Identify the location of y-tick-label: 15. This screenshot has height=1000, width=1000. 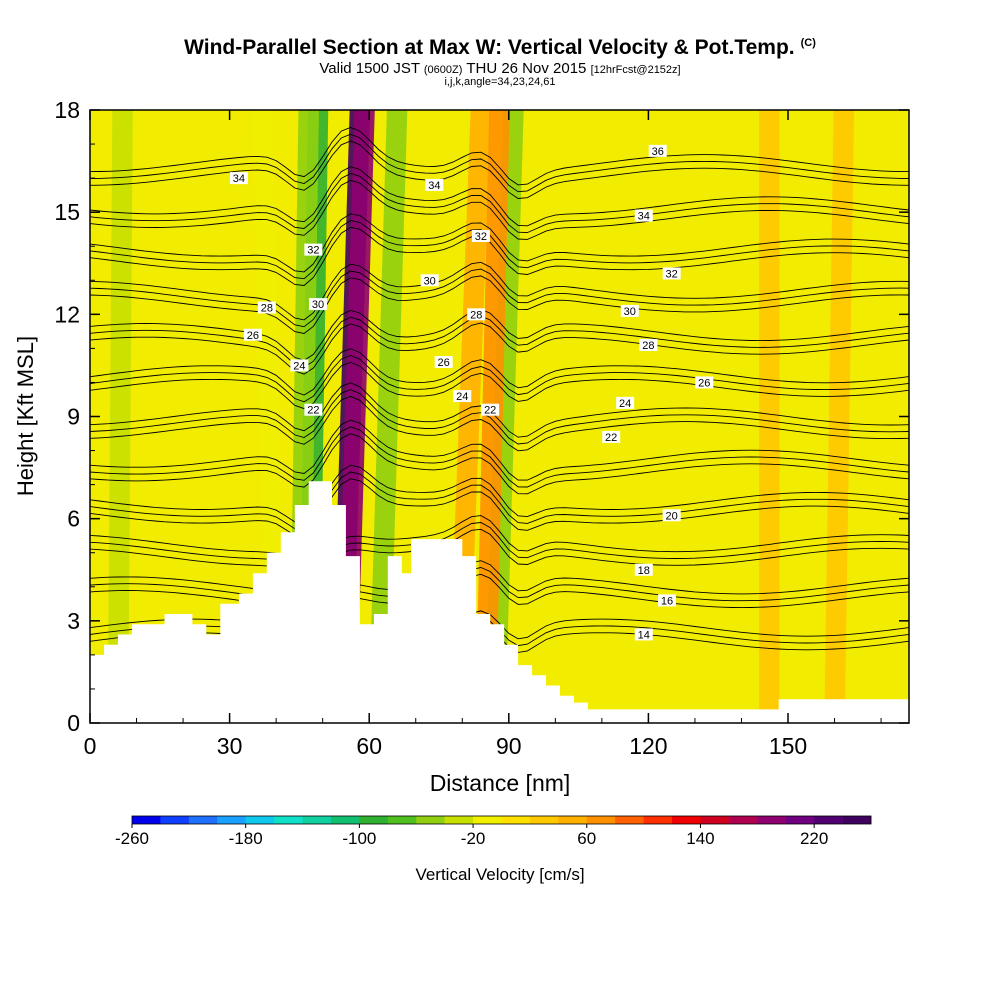
(67, 212).